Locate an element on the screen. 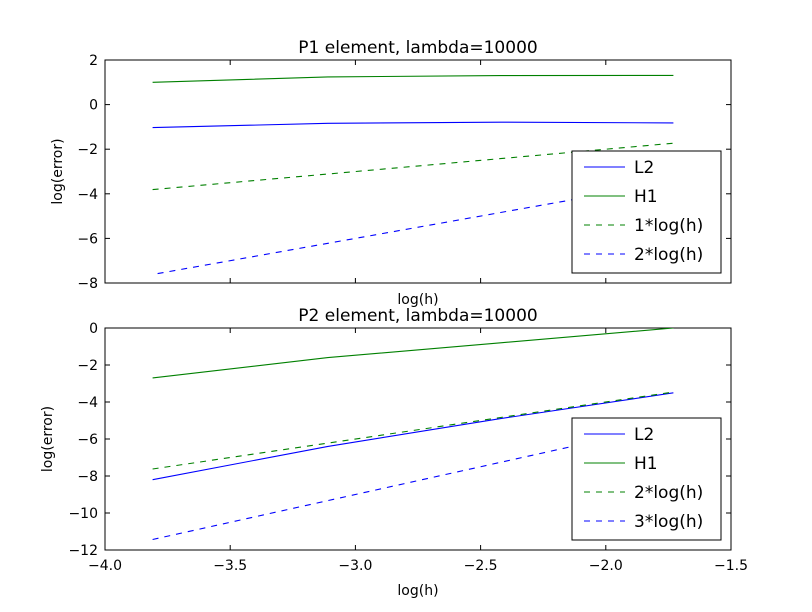 This screenshot has height=612, width=812. legend: L2 H1 1*log(h) 2*log(h) is located at coordinates (646, 212).